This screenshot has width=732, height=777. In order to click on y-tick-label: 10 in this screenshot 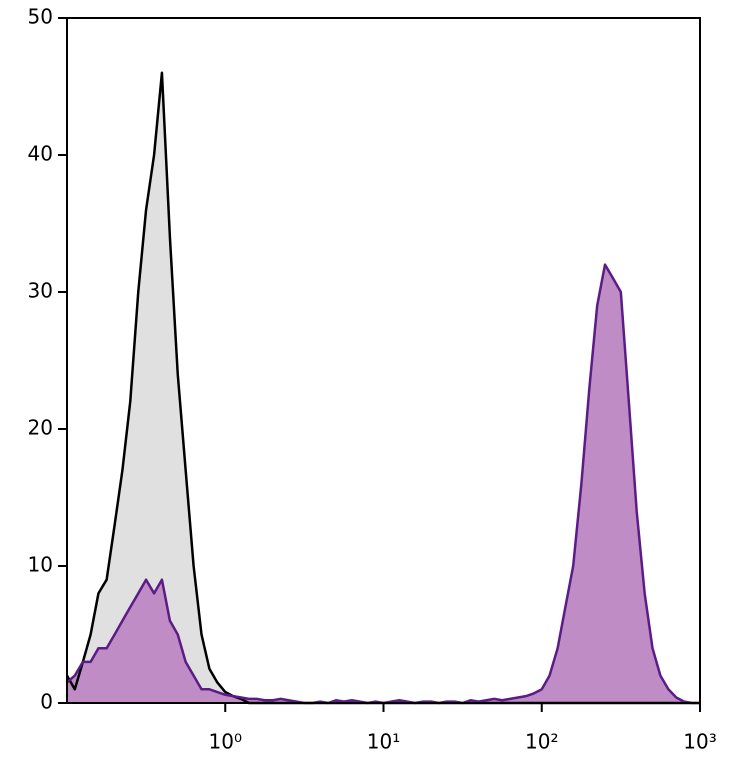, I will do `click(40, 565)`.